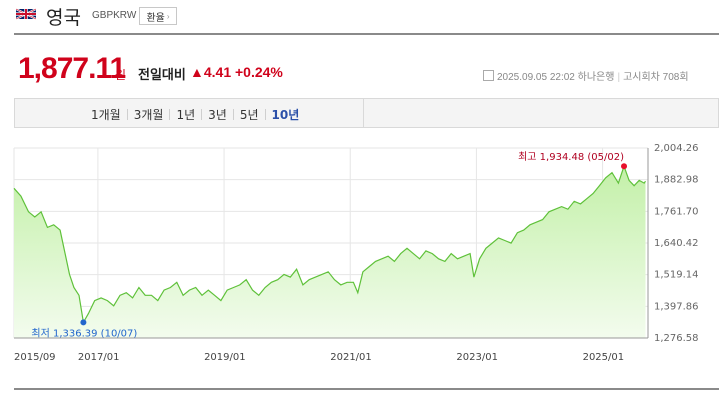 Image resolution: width=721 pixels, height=411 pixels. I want to click on tab-period-3: 3년, so click(217, 115).